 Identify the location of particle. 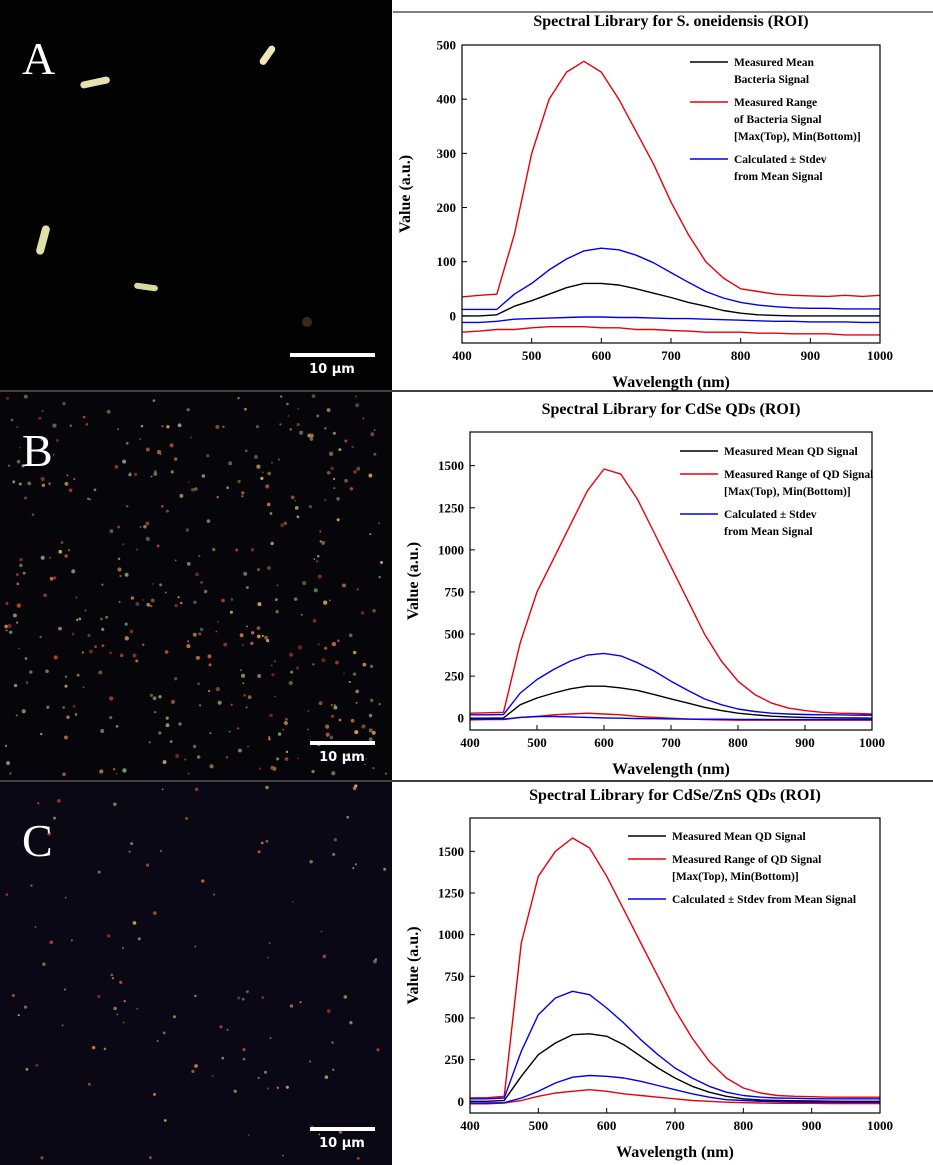
(307, 322).